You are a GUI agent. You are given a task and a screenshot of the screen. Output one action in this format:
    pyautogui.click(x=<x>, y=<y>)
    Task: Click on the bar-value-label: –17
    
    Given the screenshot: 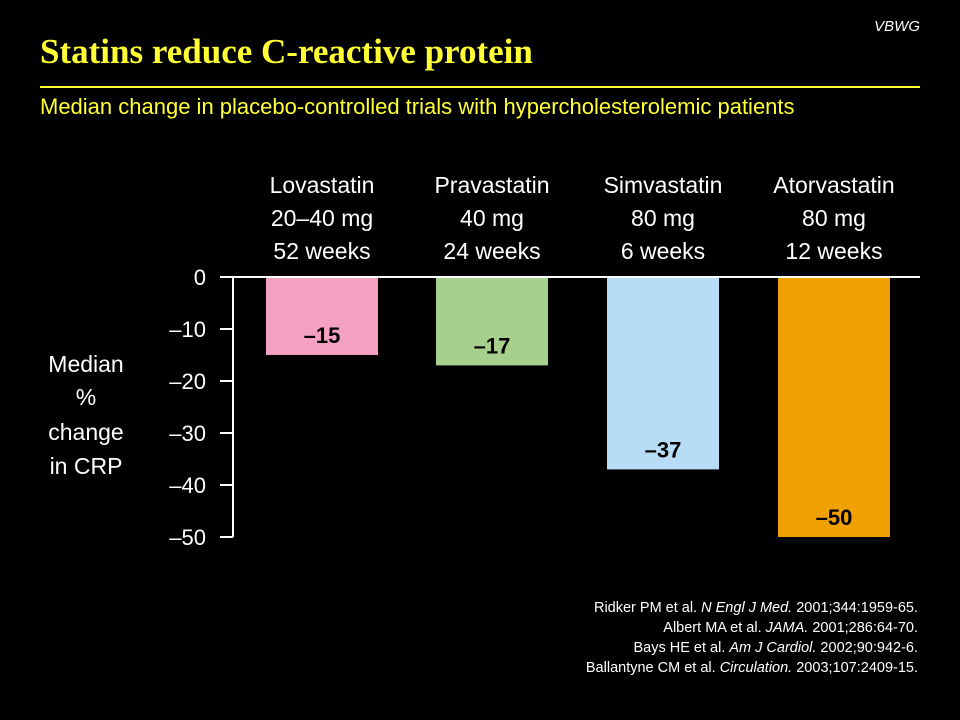 What is the action you would take?
    pyautogui.click(x=492, y=345)
    